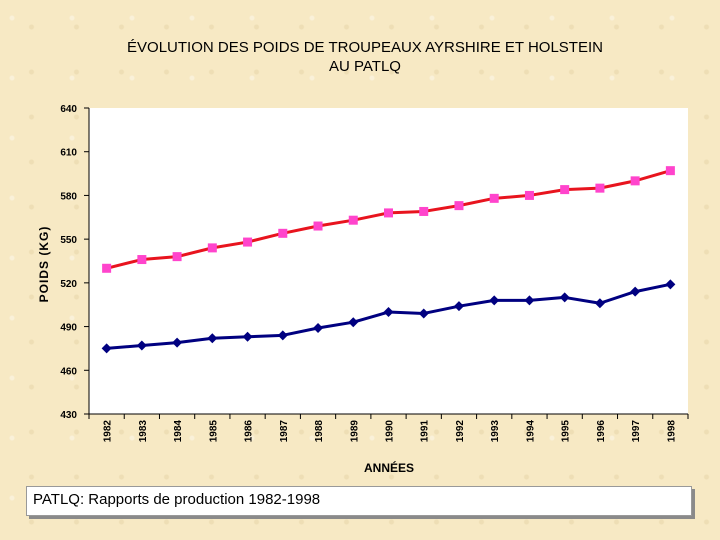 The height and width of the screenshot is (540, 720). Describe the element at coordinates (390, 431) in the screenshot. I see `x-tick-label: 1990` at that location.